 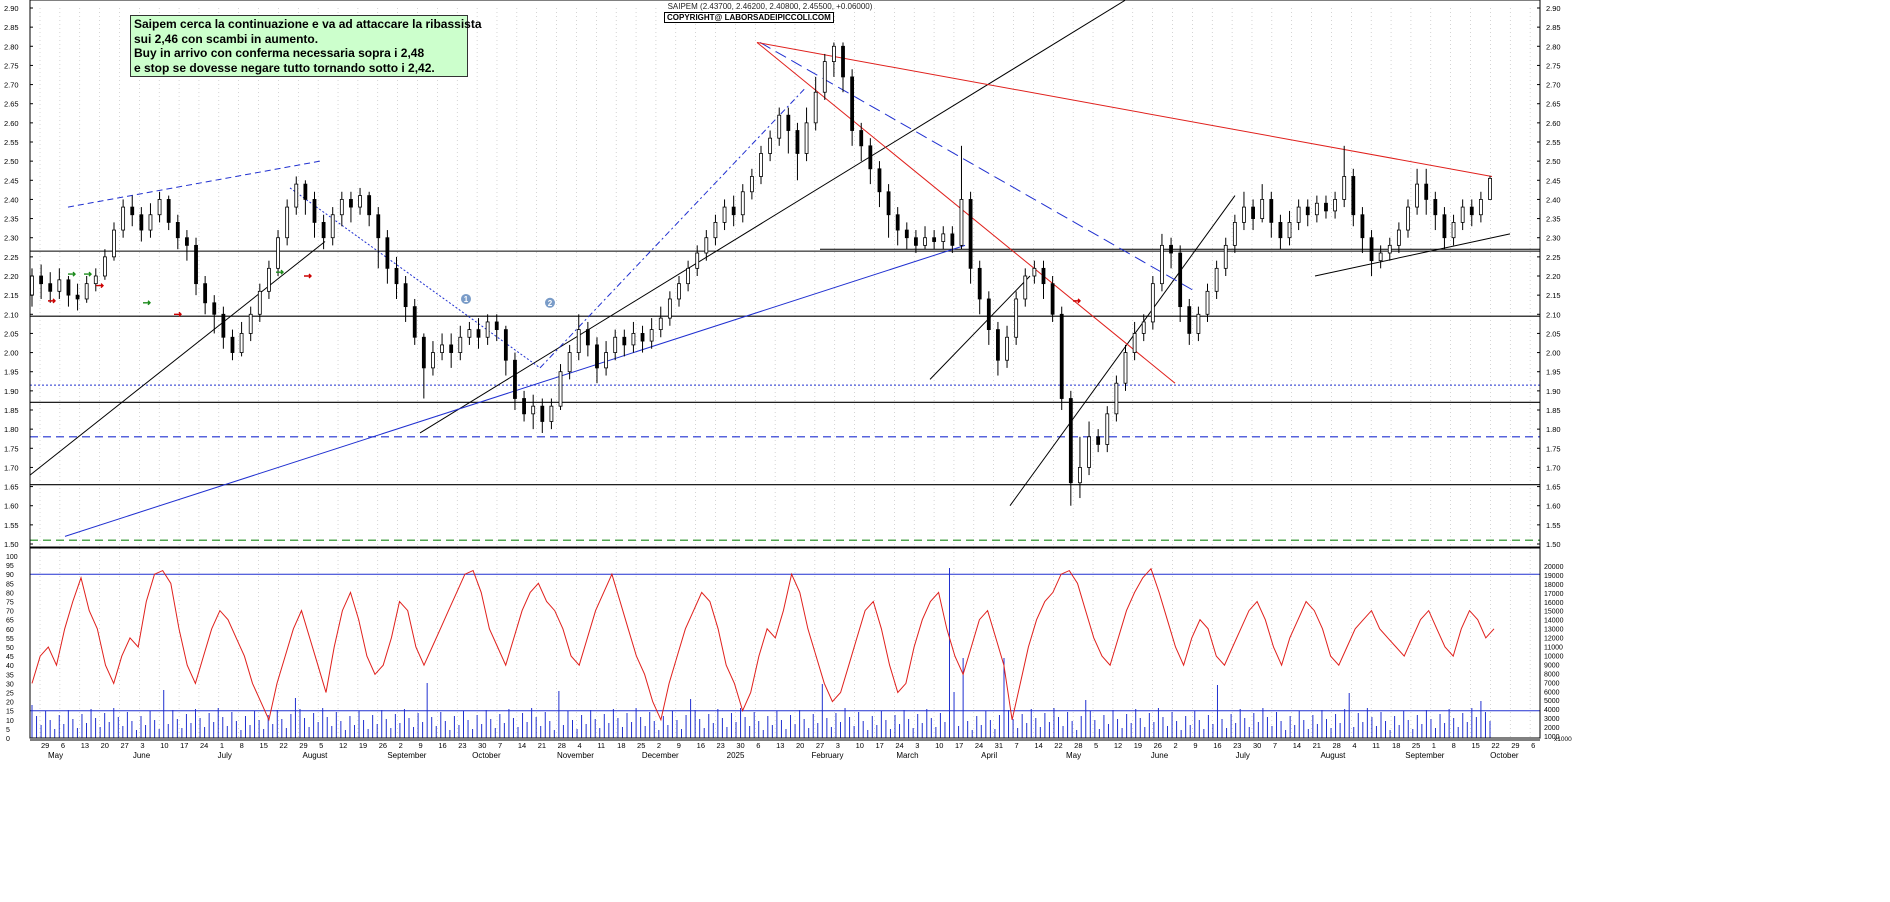 I want to click on osc-tick-label: 75, so click(x=10, y=603).